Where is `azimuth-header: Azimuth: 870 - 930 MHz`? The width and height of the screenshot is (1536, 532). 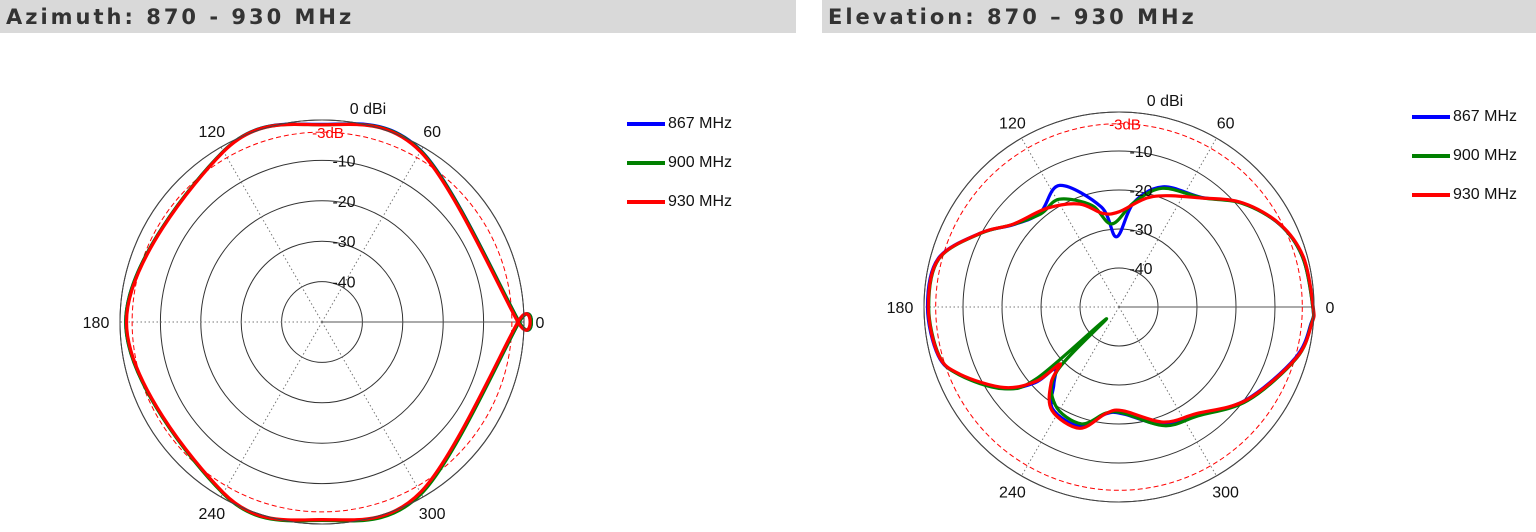
azimuth-header: Azimuth: 870 - 930 MHz is located at coordinates (398, 16).